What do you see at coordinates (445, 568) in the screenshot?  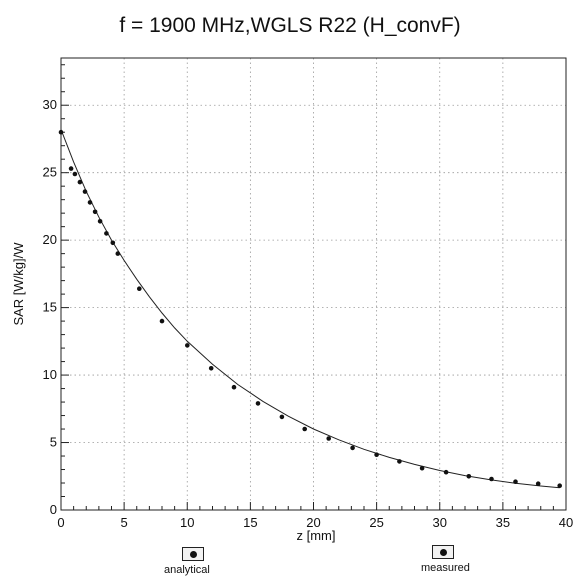 I see `legend-measured-label: measured` at bounding box center [445, 568].